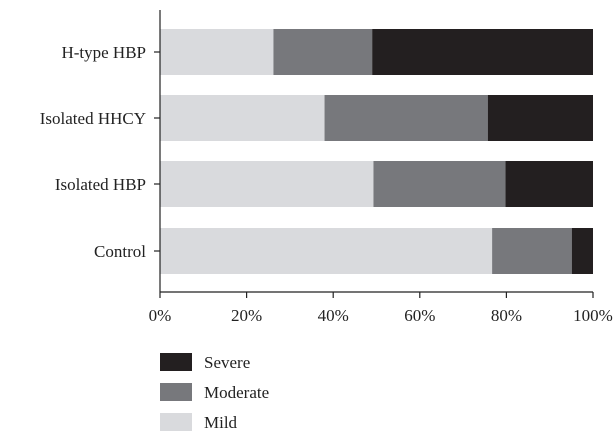 The image size is (613, 434). What do you see at coordinates (326, 251) in the screenshot?
I see `bar-control-mild` at bounding box center [326, 251].